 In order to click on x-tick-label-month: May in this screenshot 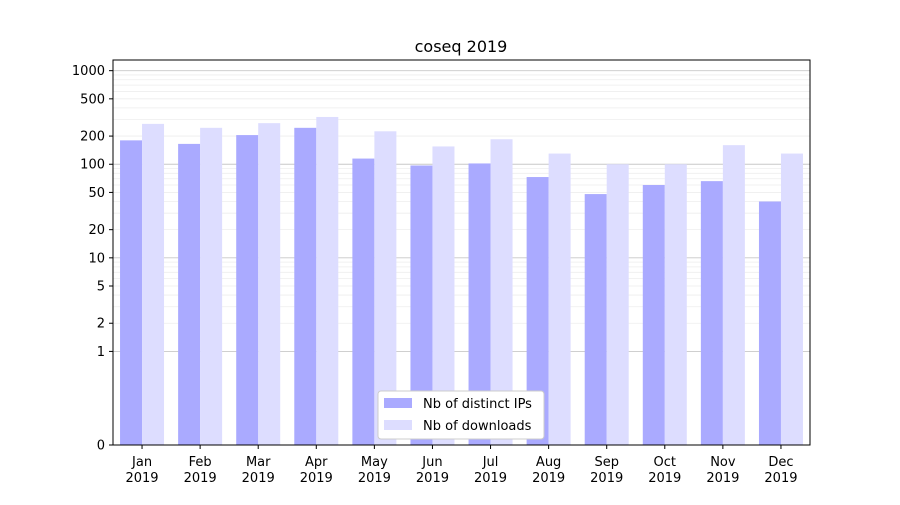, I will do `click(374, 462)`.